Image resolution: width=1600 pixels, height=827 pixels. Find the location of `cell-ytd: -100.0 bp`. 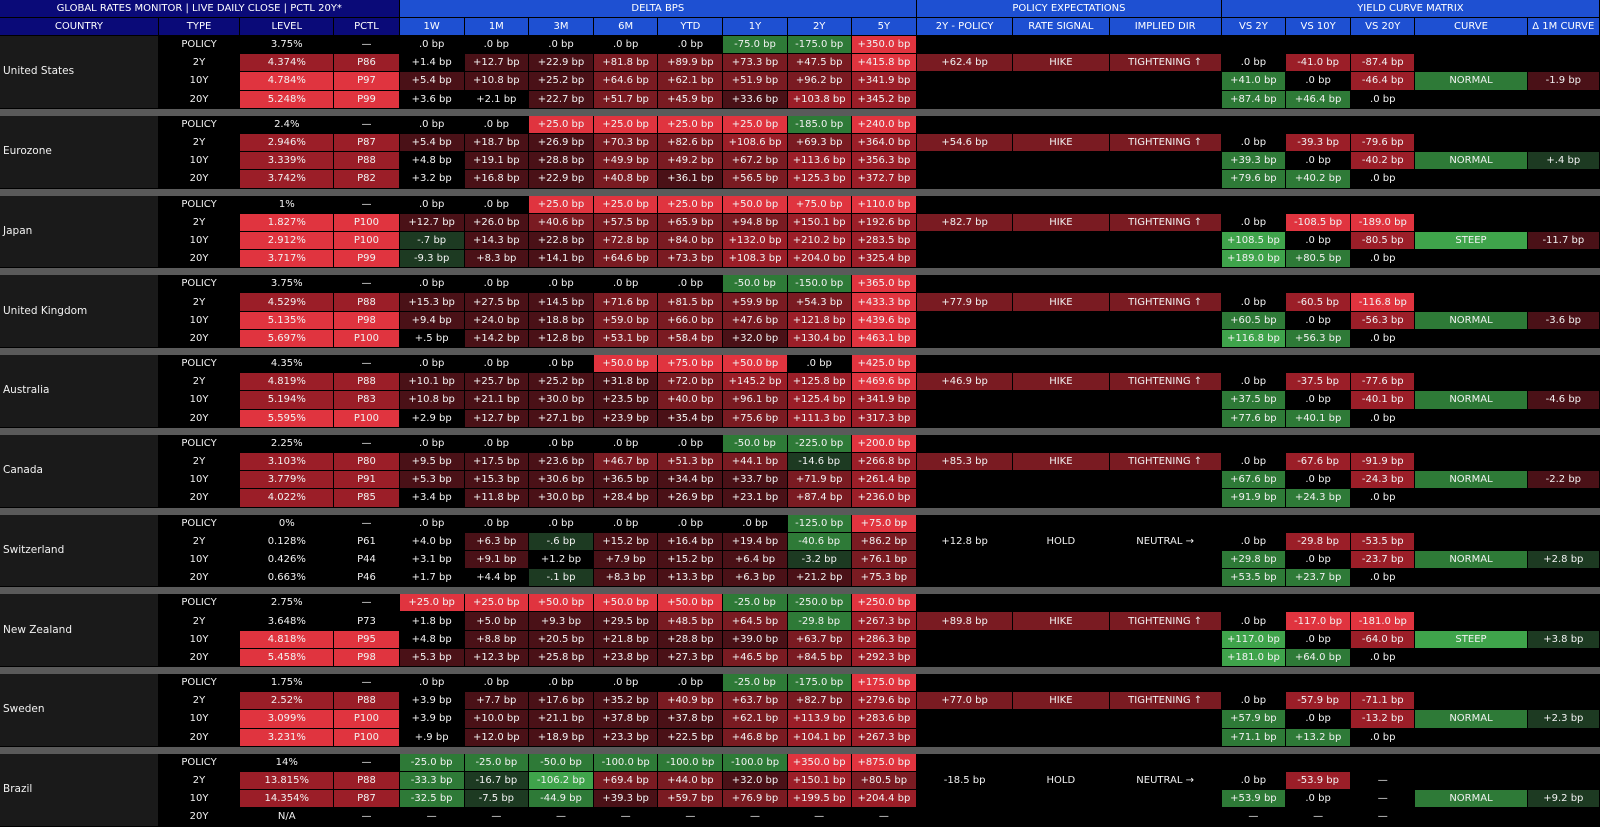

cell-ytd: -100.0 bp is located at coordinates (690, 762).